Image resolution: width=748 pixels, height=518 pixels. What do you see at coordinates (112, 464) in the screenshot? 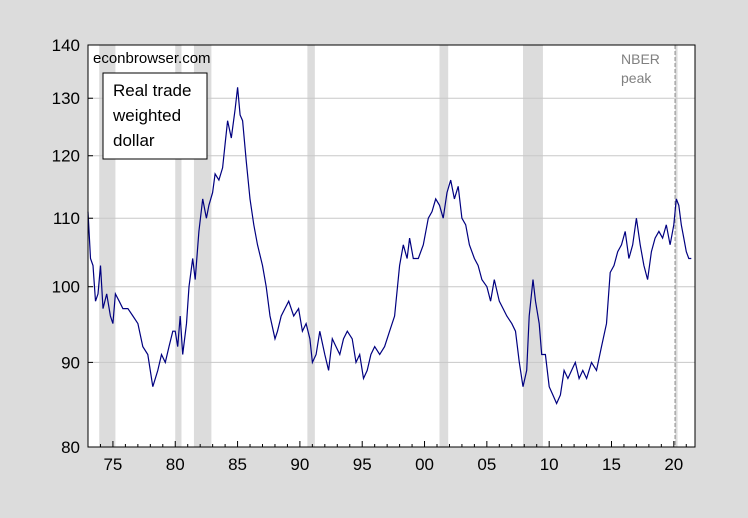
I see `x-tick-label-75: 75` at bounding box center [112, 464].